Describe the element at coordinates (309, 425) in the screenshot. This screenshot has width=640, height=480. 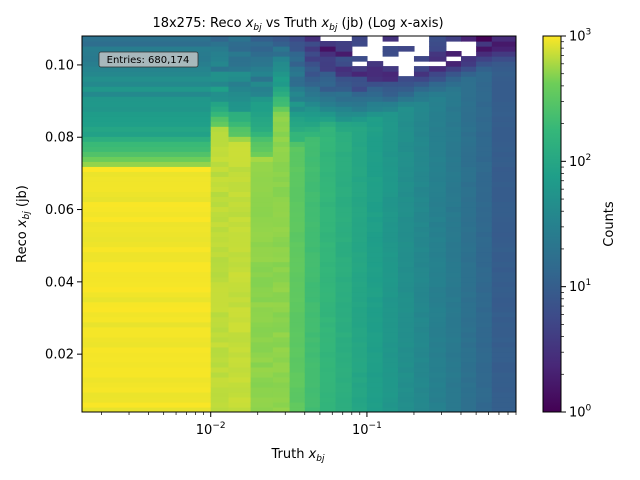
I see `x-axis-ticks: 10−2 10−1` at that location.